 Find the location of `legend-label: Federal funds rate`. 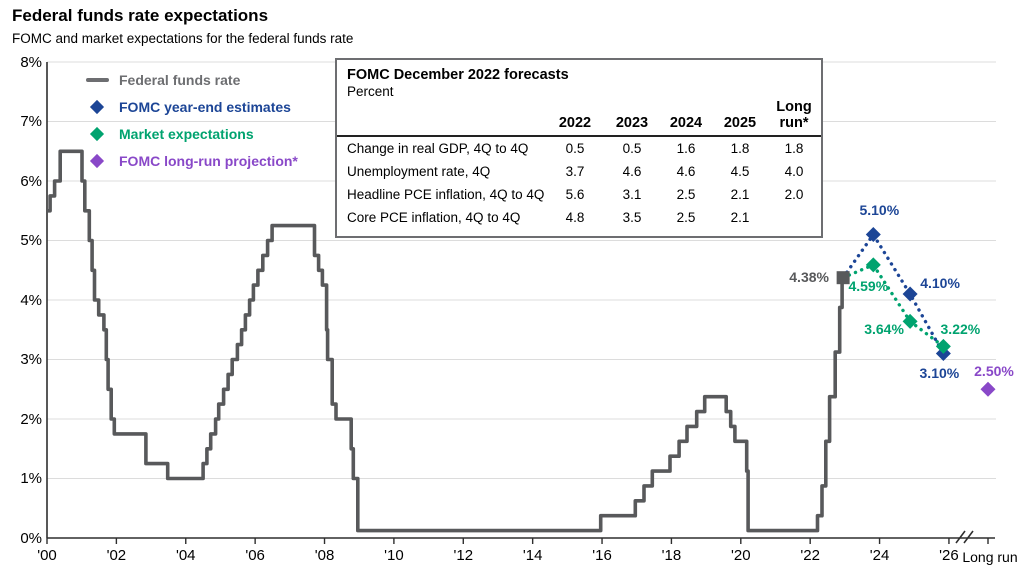

legend-label: Federal funds rate is located at coordinates (180, 80).